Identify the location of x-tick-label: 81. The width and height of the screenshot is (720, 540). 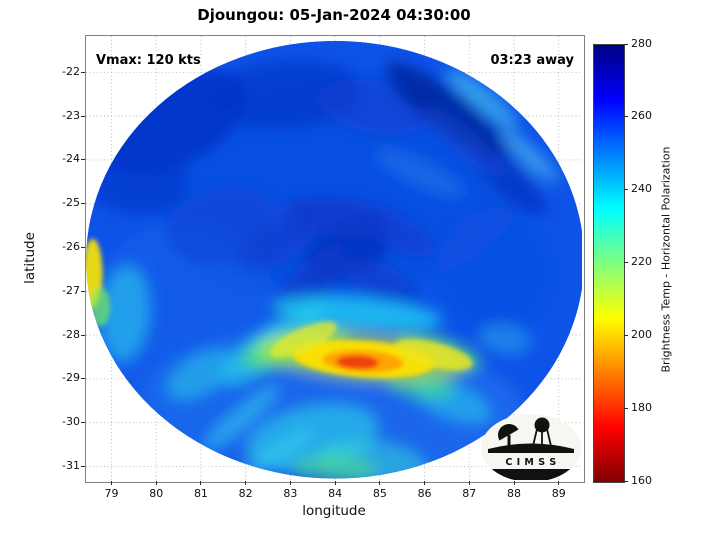
(200, 493).